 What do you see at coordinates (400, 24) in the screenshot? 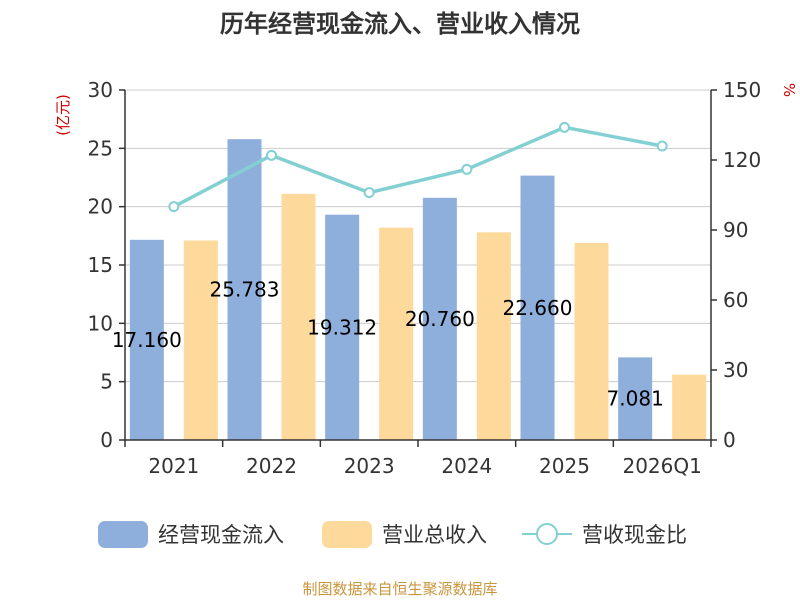
I see `chart-title: 历年经营现金流入、营业收入情况` at bounding box center [400, 24].